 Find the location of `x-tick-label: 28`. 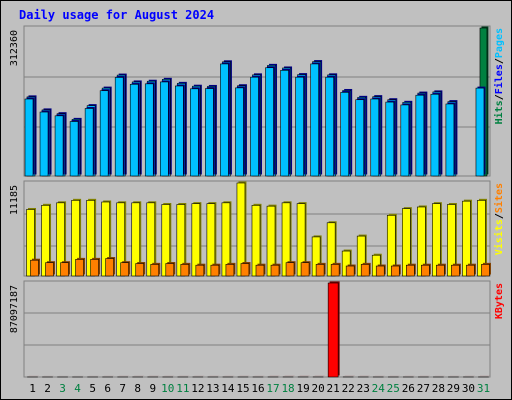

x-tick-label: 28 is located at coordinates (438, 388).